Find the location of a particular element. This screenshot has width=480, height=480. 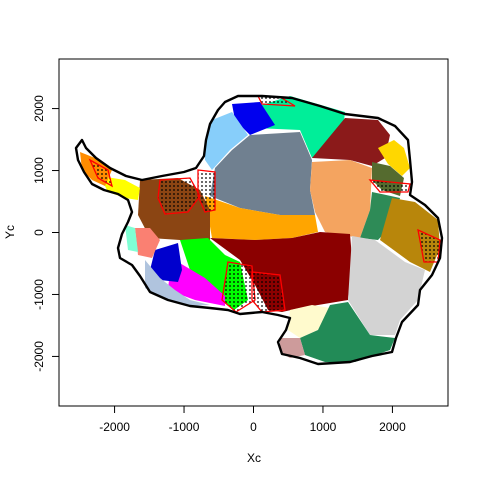

y-axis: -2000 -1000 0 1000 2000 is located at coordinates (46, 233).